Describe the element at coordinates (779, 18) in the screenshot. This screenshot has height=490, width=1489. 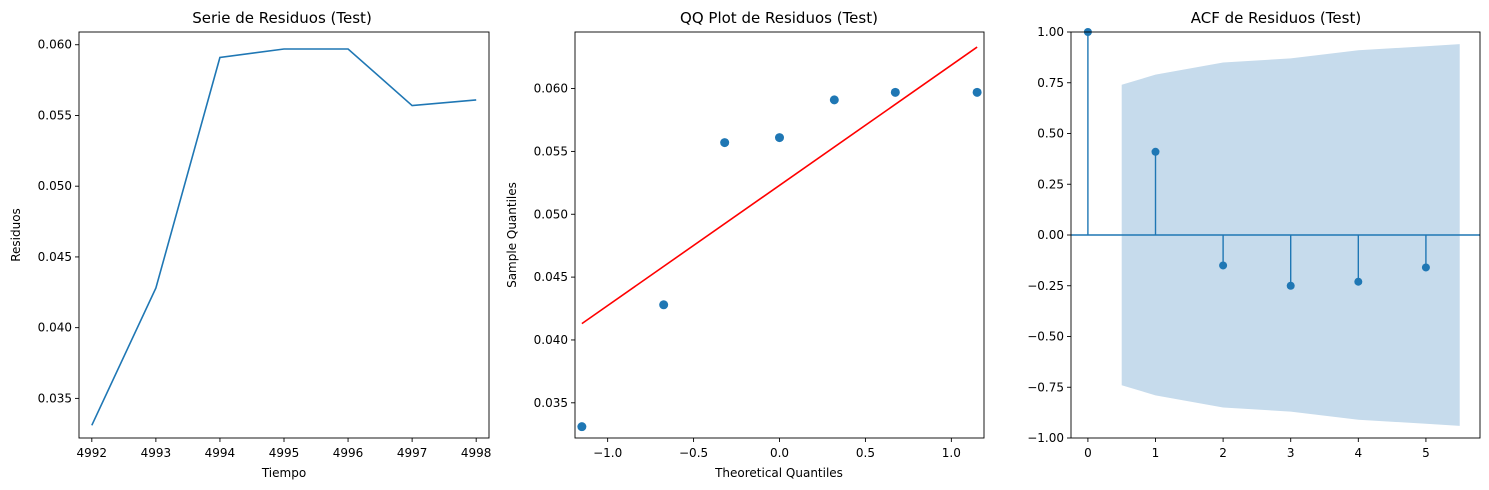
I see `qq-plot-title: QQ Plot de Residuos (Test)` at that location.